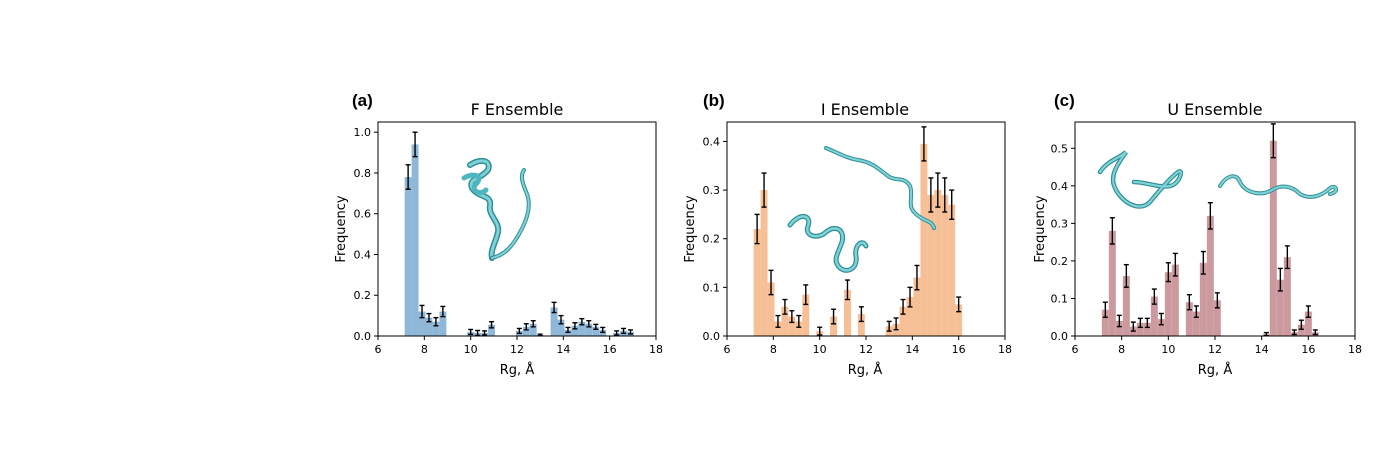 This screenshot has width=1400, height=450. I want to click on y-axis-label-f: Frequency, so click(341, 228).